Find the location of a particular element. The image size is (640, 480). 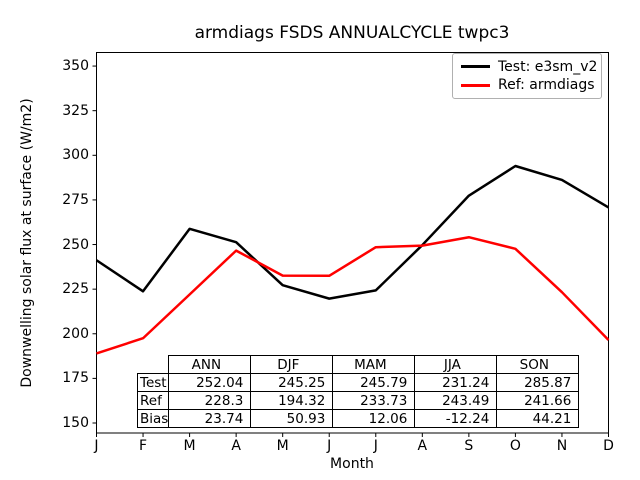

stats-value-cell: 233.73 is located at coordinates (374, 400).